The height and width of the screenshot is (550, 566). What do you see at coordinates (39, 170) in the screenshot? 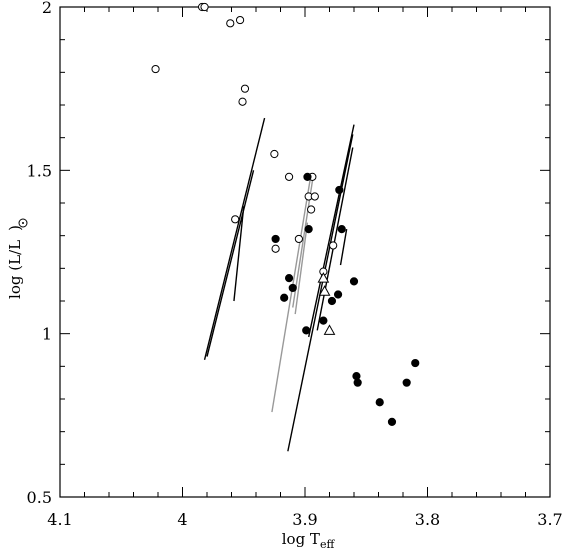
I see `y-tick-label: 1.5` at bounding box center [39, 170].